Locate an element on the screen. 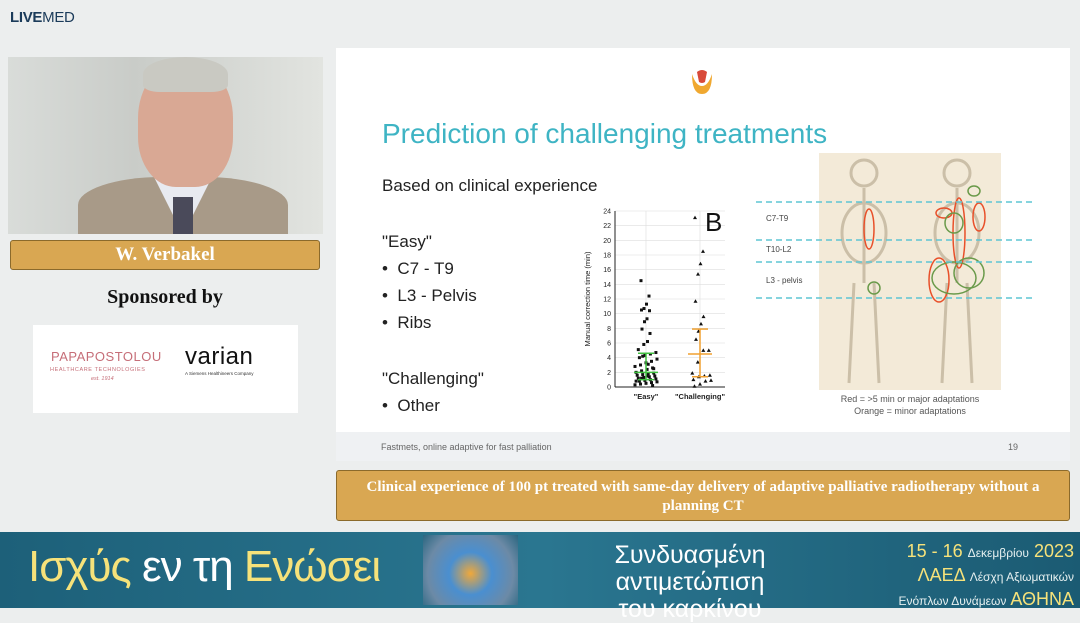 The height and width of the screenshot is (623, 1080). y-tick-label: 0 is located at coordinates (609, 388).